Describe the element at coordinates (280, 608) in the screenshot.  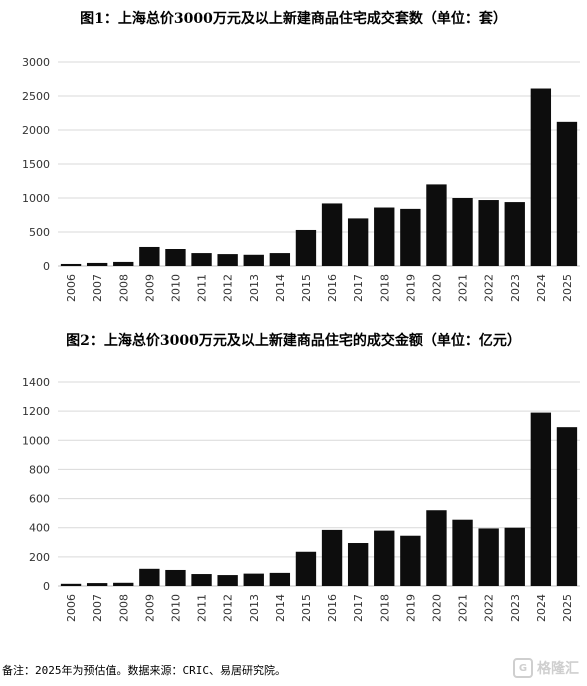
I see `chart2-xtick-label: 2014` at that location.